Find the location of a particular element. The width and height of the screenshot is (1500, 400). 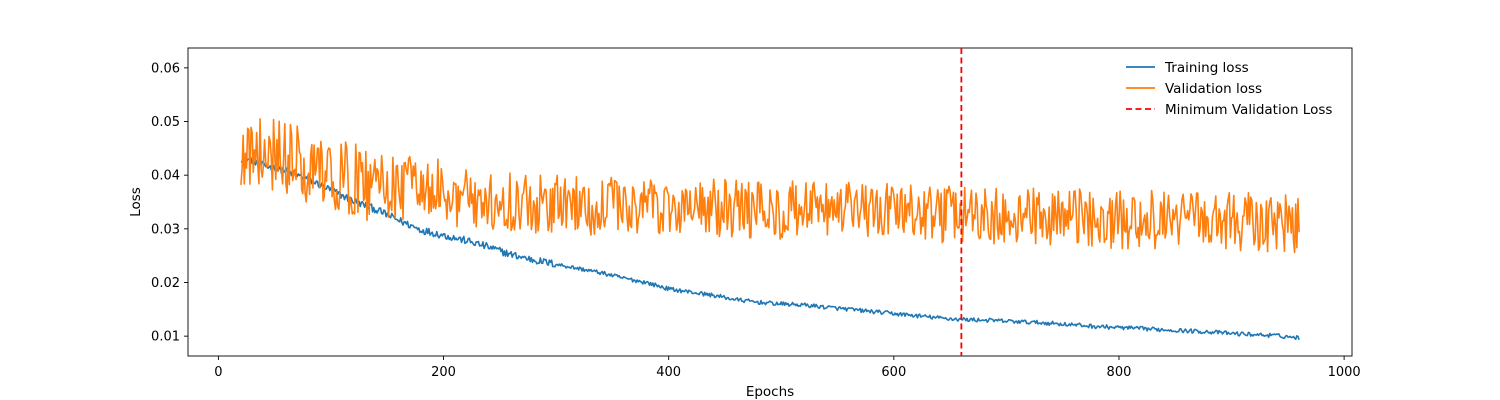

y-tick-label: 0.04 is located at coordinates (165, 176).